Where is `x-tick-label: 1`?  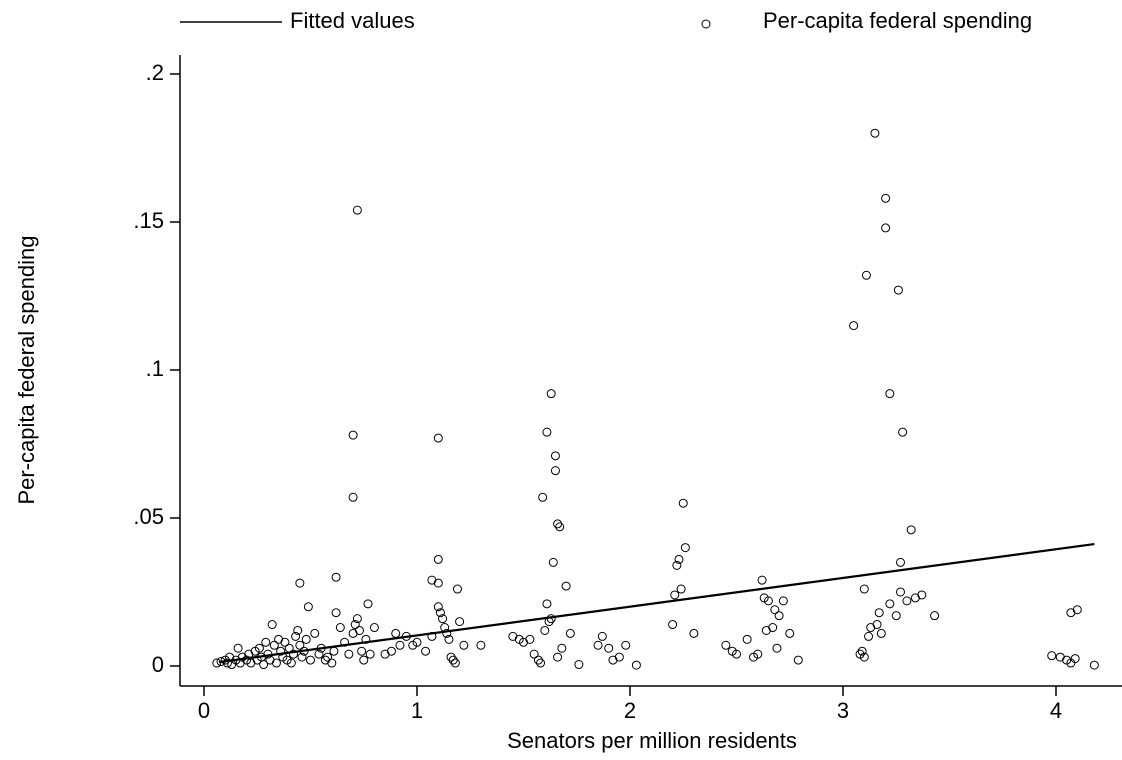
x-tick-label: 1 is located at coordinates (417, 710).